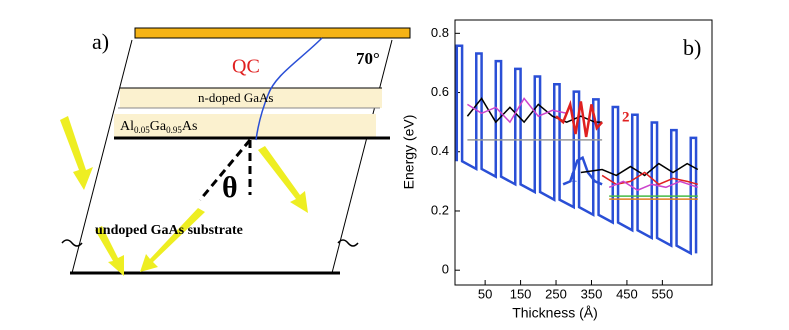  I want to click on panel-label: a), so click(100, 41).